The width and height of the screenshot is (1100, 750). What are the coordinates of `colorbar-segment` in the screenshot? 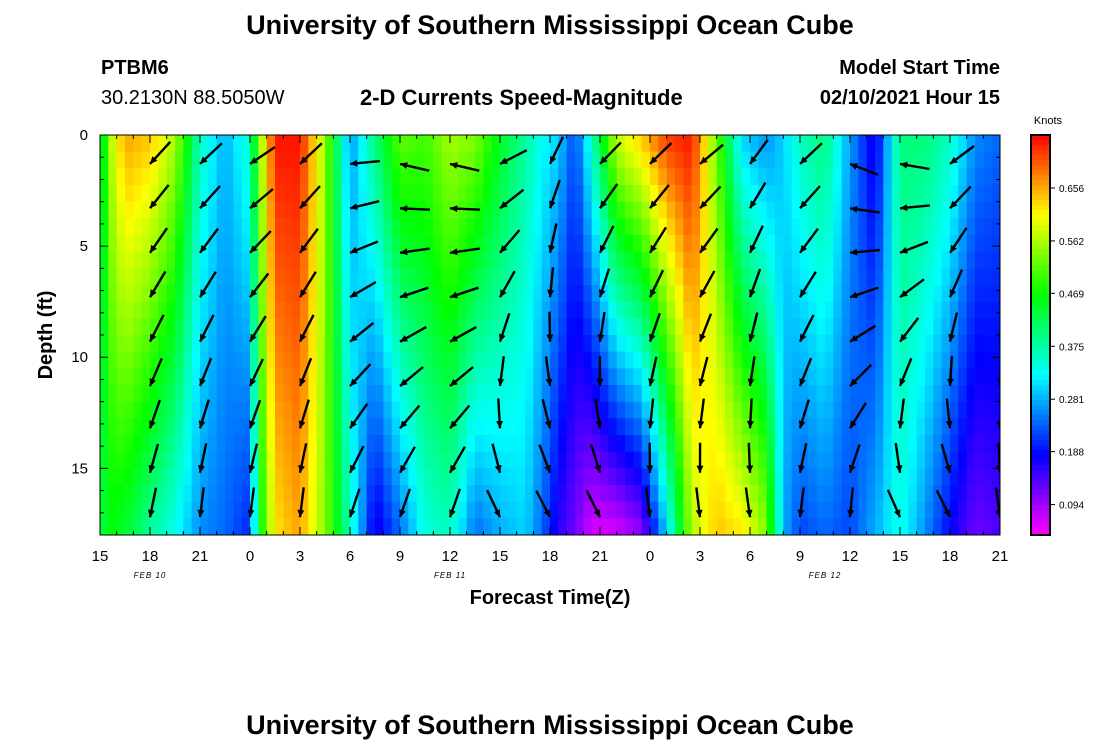 It's located at (1040, 498).